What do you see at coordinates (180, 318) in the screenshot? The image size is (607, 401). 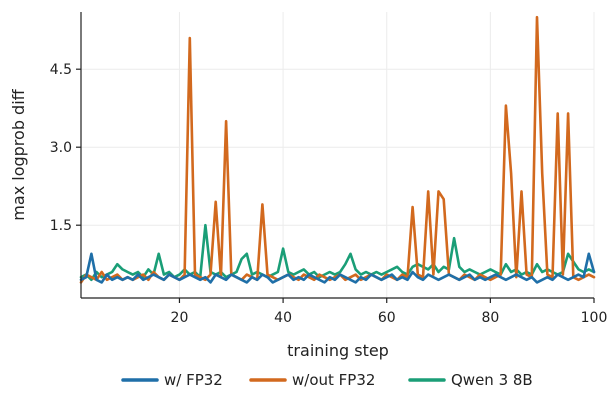 I see `x-tick-label: 20` at bounding box center [180, 318].